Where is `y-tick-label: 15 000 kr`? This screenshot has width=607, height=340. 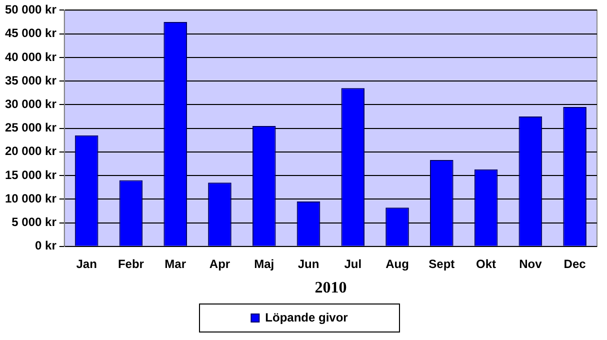 y-tick-label: 15 000 kr is located at coordinates (30, 175).